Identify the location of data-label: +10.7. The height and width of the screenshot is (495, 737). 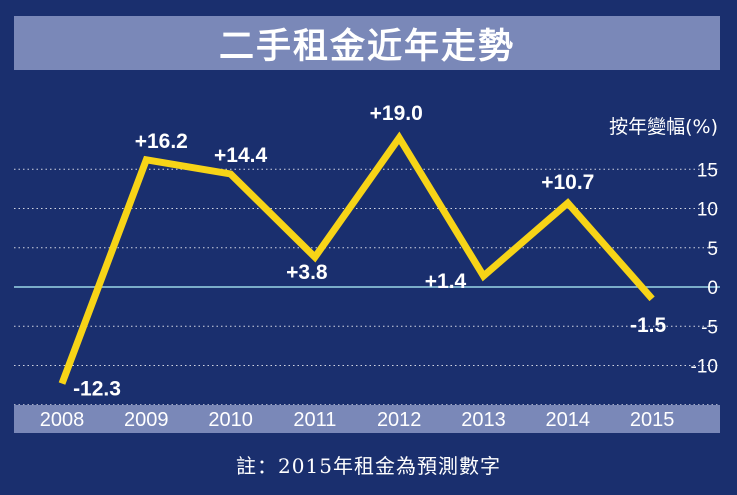
(567, 182).